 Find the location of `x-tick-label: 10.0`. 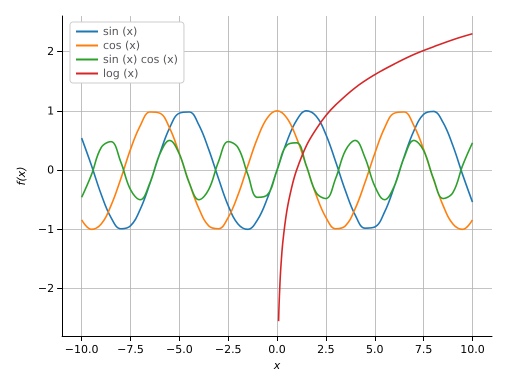

x-tick-label: 10.0 is located at coordinates (472, 349).